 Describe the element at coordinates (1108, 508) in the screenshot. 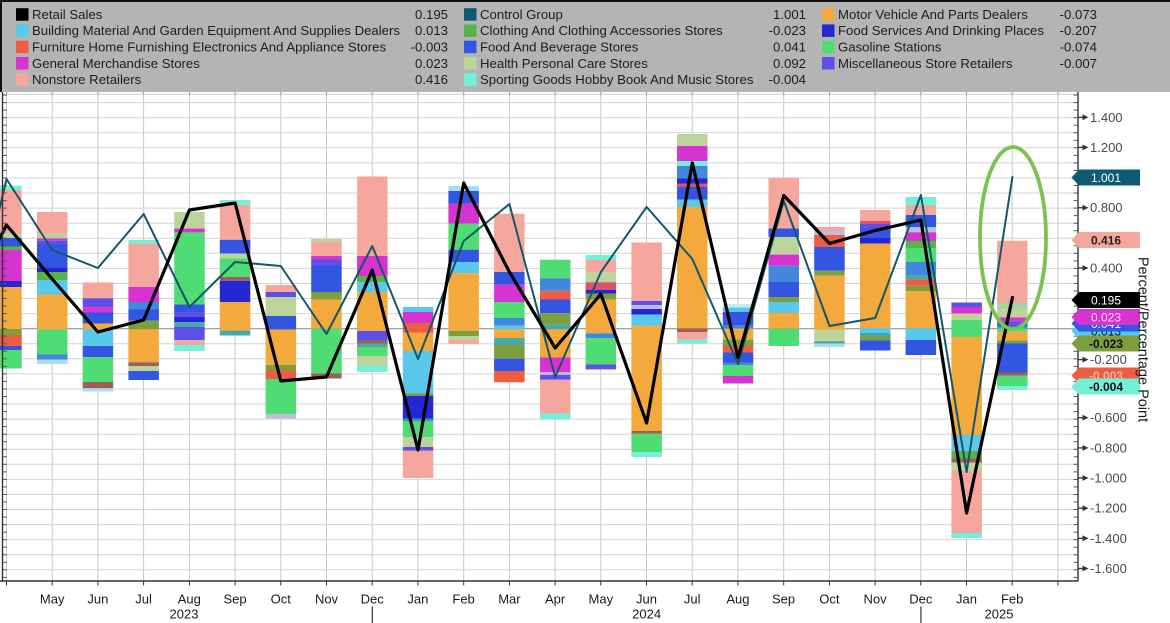

I see `svg-text: -1.200` at that location.